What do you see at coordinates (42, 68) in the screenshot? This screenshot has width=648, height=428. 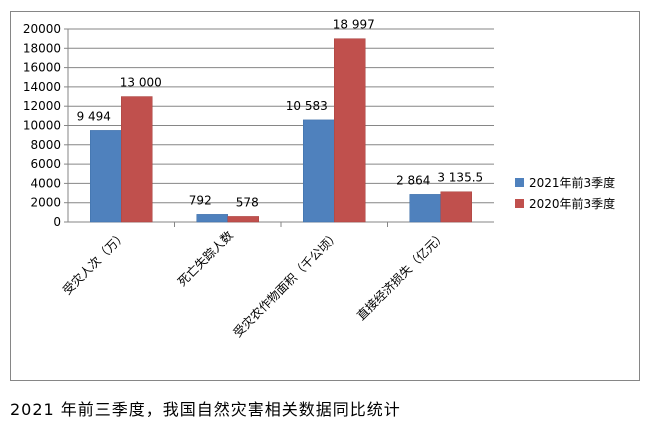 I see `y-tick-label: 16000` at bounding box center [42, 68].